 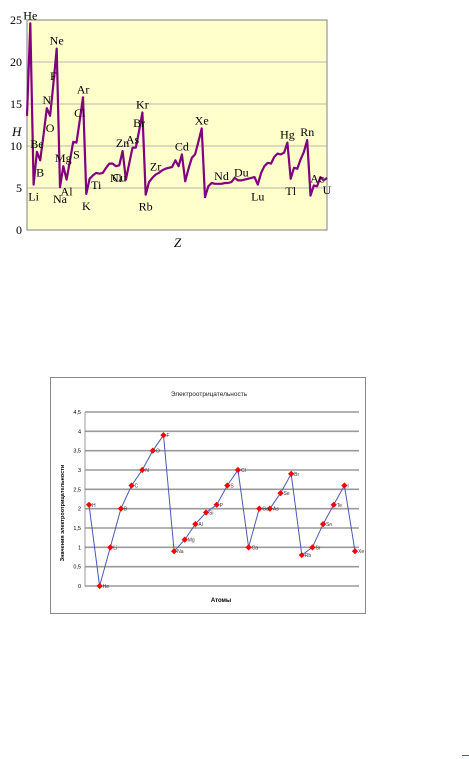 What do you see at coordinates (40, 172) in the screenshot?
I see `element-label: B` at bounding box center [40, 172].